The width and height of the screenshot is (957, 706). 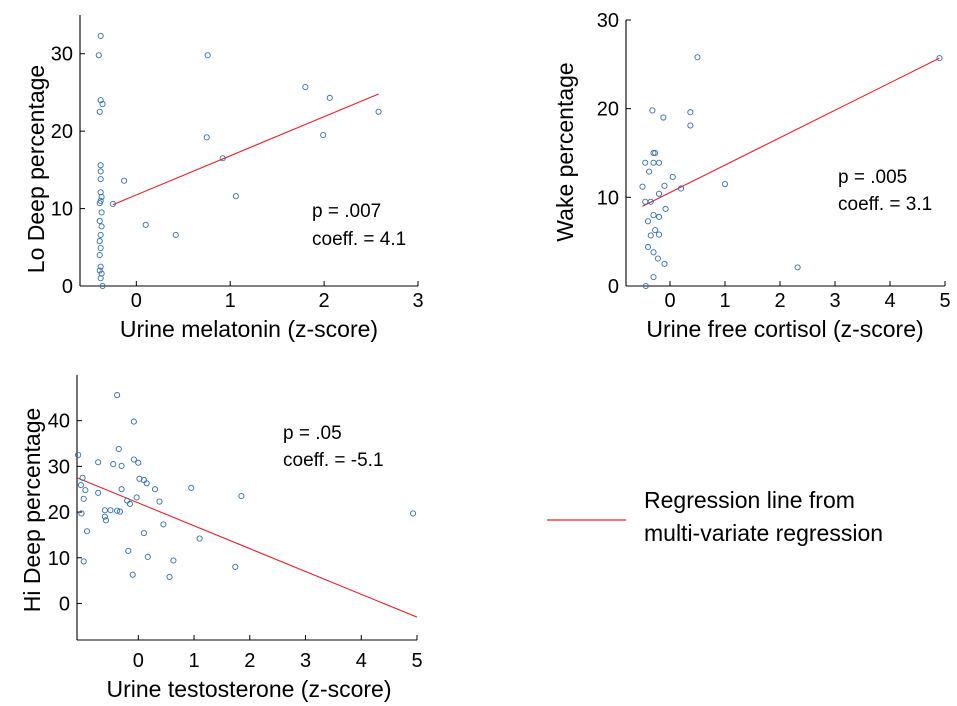 What do you see at coordinates (249, 329) in the screenshot?
I see `x-axis-label: Urine melatonin (z-score)` at bounding box center [249, 329].